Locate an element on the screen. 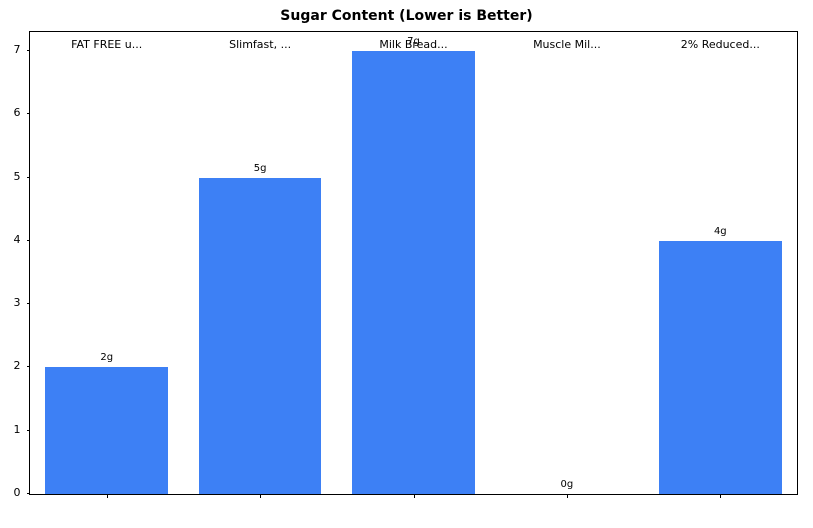  bar-group: 7g is located at coordinates (413, 263).